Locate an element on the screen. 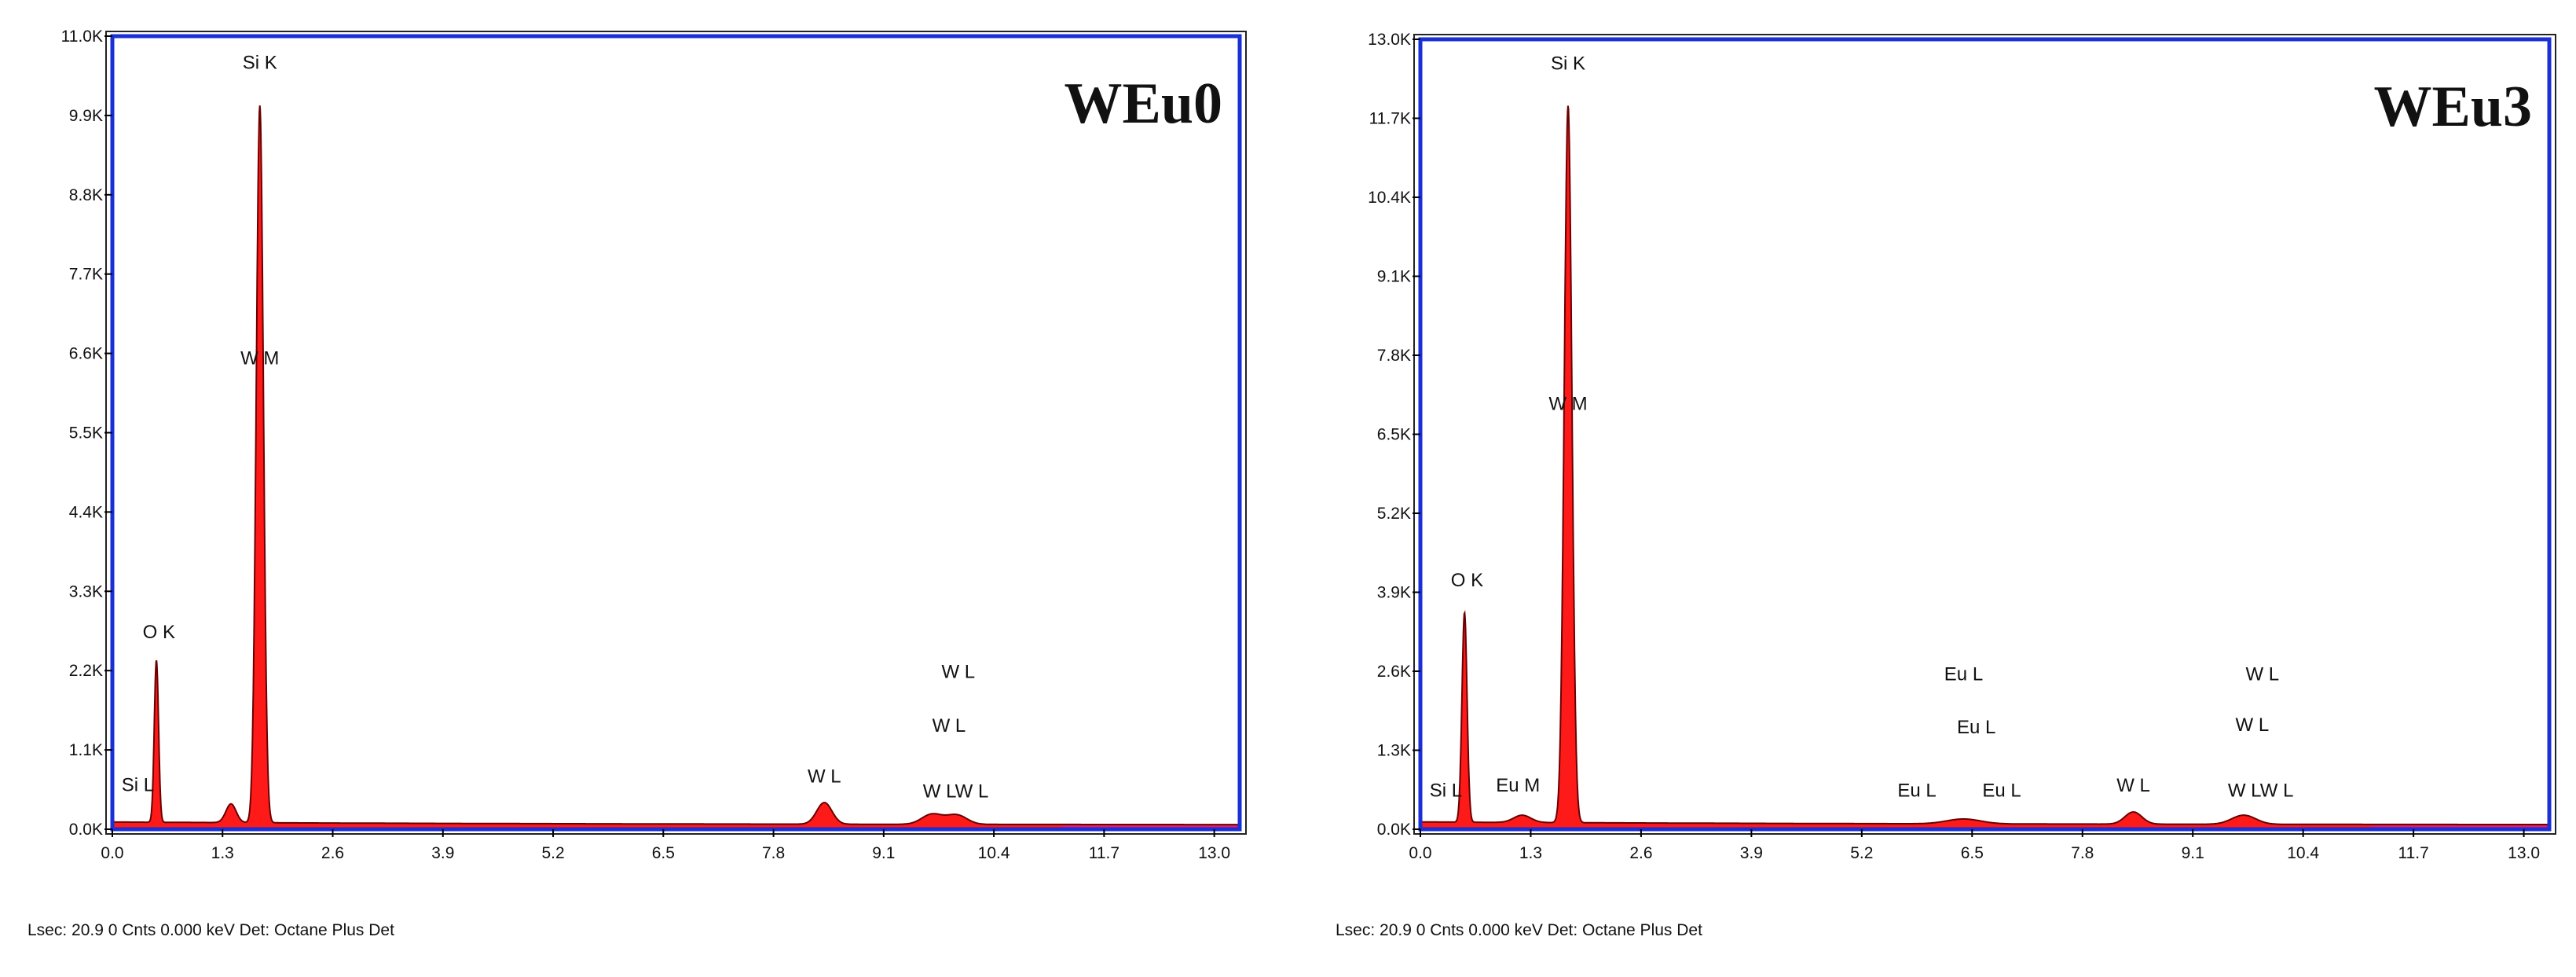 Image resolution: width=2576 pixels, height=977 pixels. y-tick-label: 2.2K is located at coordinates (86, 671).